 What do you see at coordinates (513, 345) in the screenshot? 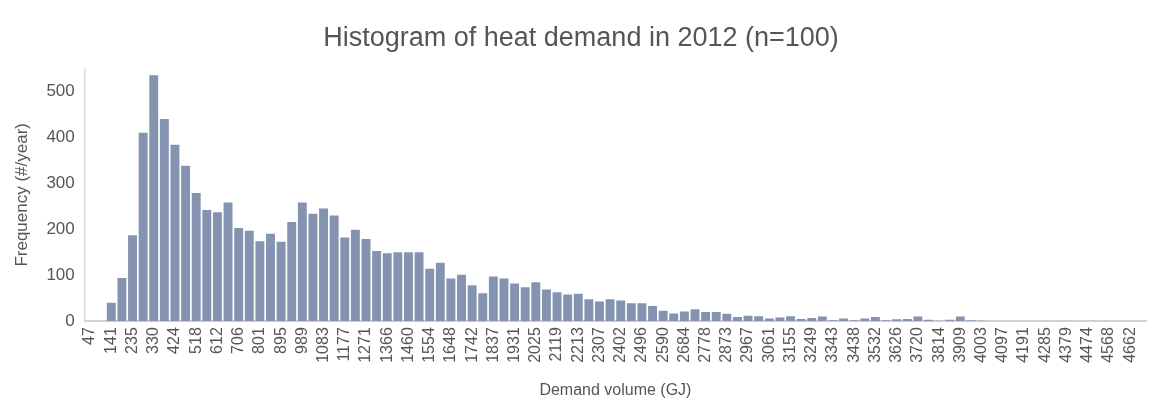
I see `x-tick-label: 1931` at bounding box center [513, 345].